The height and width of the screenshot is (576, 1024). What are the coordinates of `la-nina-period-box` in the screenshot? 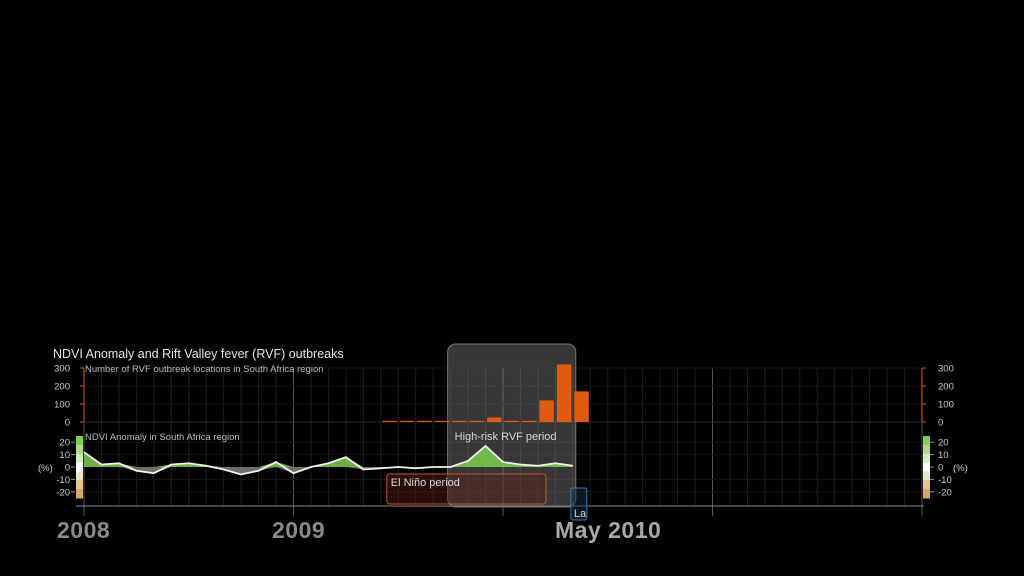 It's located at (579, 504).